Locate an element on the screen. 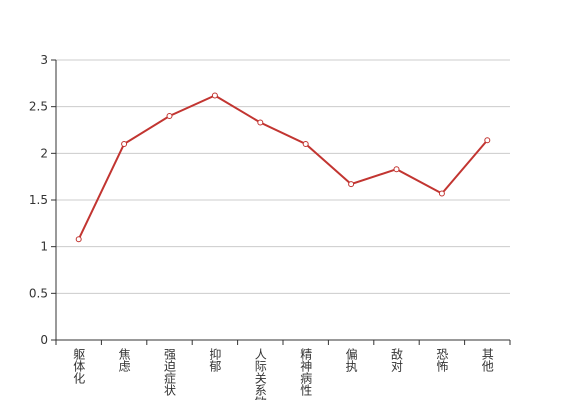 The image size is (567, 400). x-tick-label: 精神病性 is located at coordinates (306, 372).